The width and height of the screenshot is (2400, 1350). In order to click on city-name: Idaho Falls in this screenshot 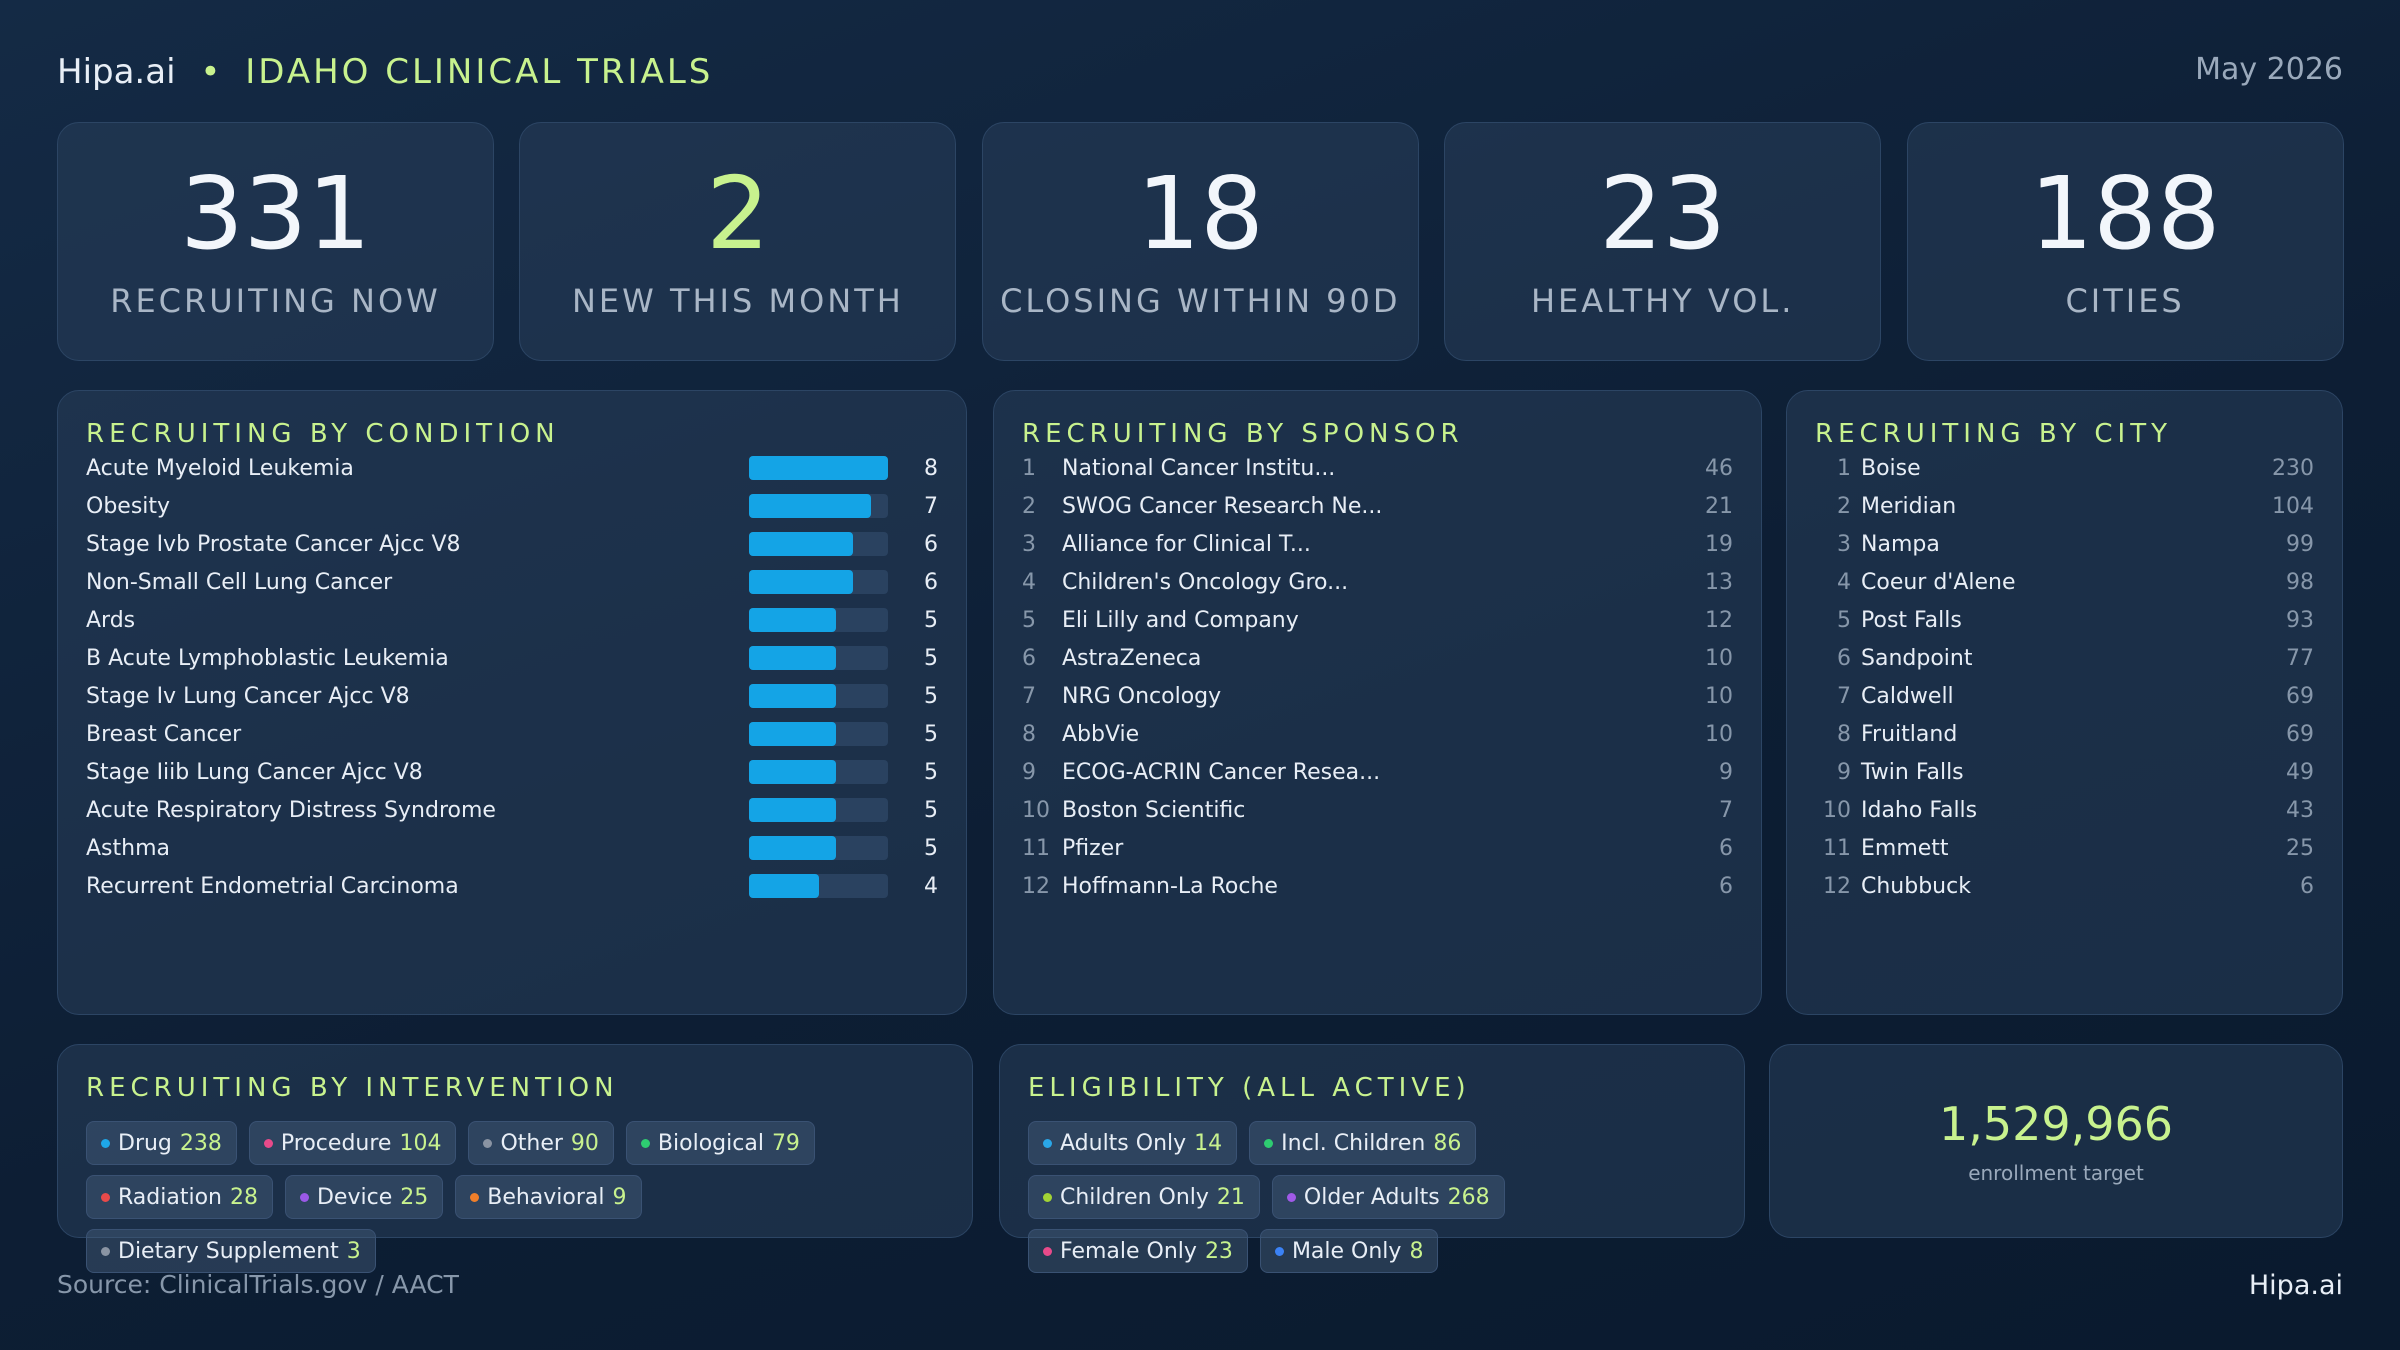, I will do `click(1919, 810)`.